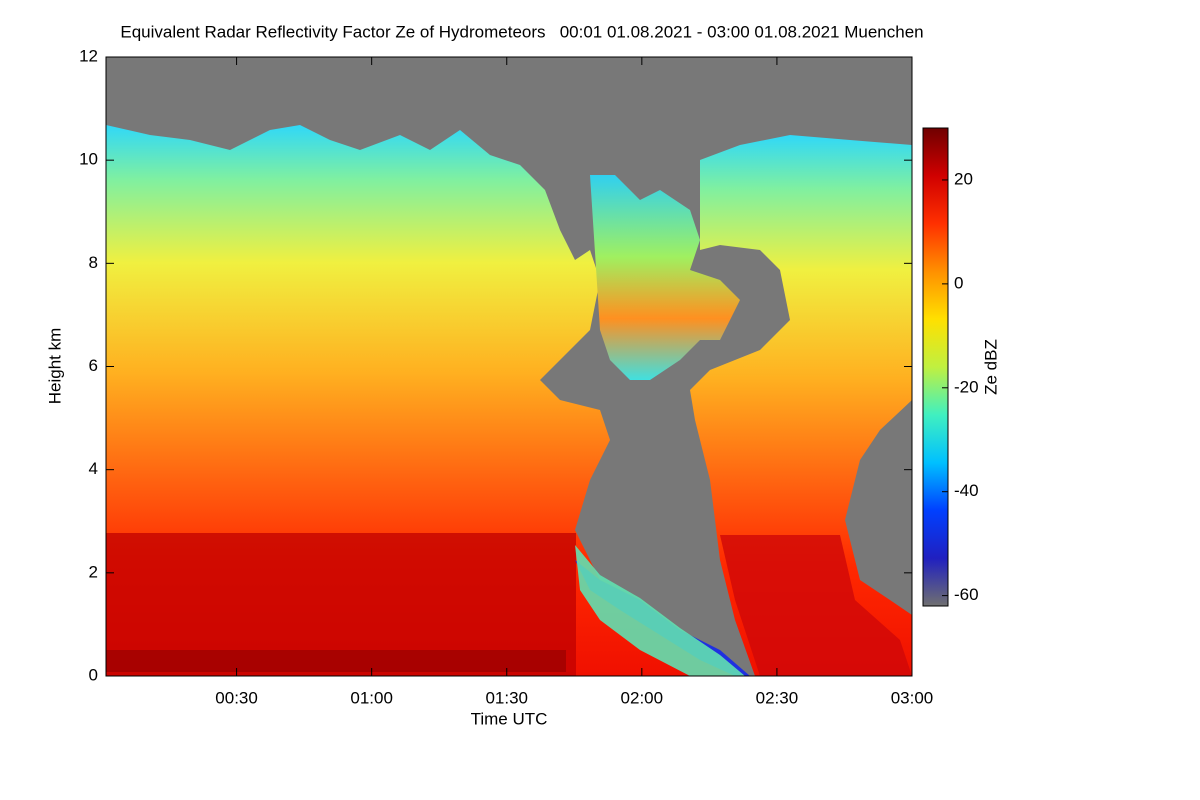 The width and height of the screenshot is (1200, 800). What do you see at coordinates (506, 697) in the screenshot?
I see `x-tick-label: 01:30` at bounding box center [506, 697].